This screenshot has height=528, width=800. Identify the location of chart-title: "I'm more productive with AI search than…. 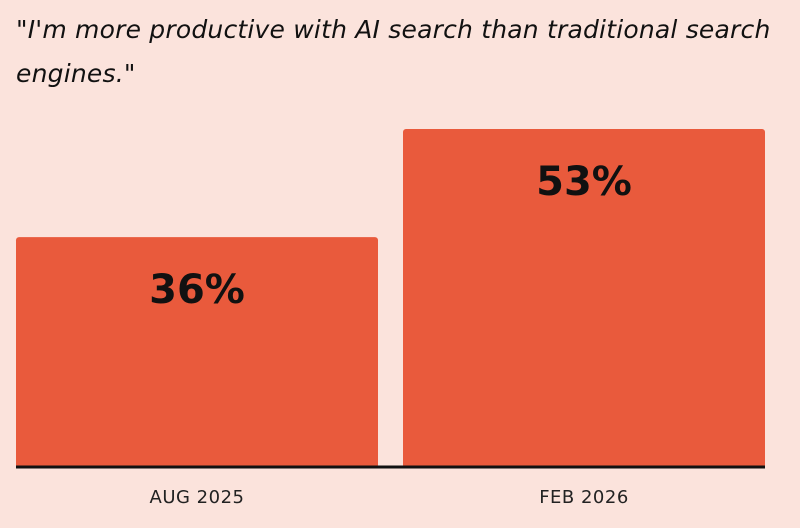
(393, 51).